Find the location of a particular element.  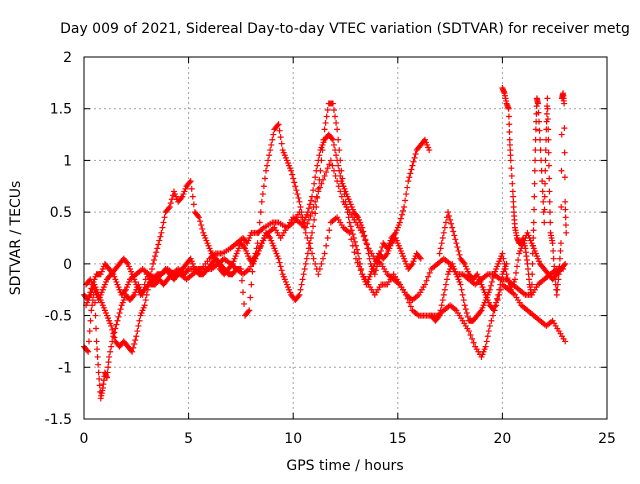

y-tick-label: 1 is located at coordinates (67, 161).